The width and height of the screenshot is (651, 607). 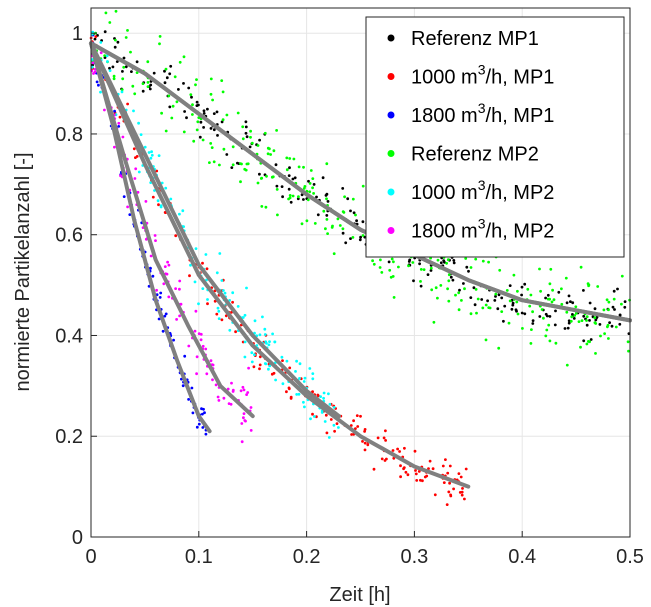 What do you see at coordinates (475, 155) in the screenshot?
I see `legend-label: Referenz MP2` at bounding box center [475, 155].